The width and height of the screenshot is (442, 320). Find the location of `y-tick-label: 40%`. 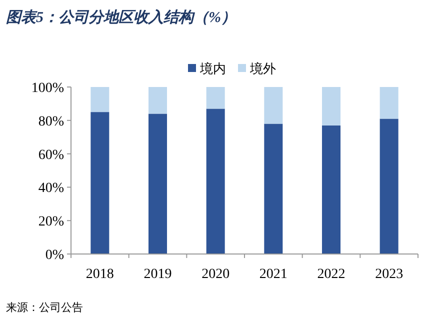

y-tick-label: 40% is located at coordinates (51, 188).